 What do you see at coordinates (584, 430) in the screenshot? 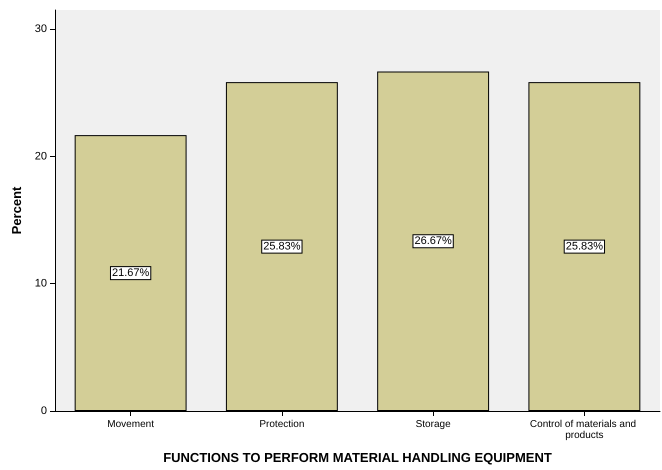
I see `x-tick-label: Control of materials and products` at bounding box center [584, 430].